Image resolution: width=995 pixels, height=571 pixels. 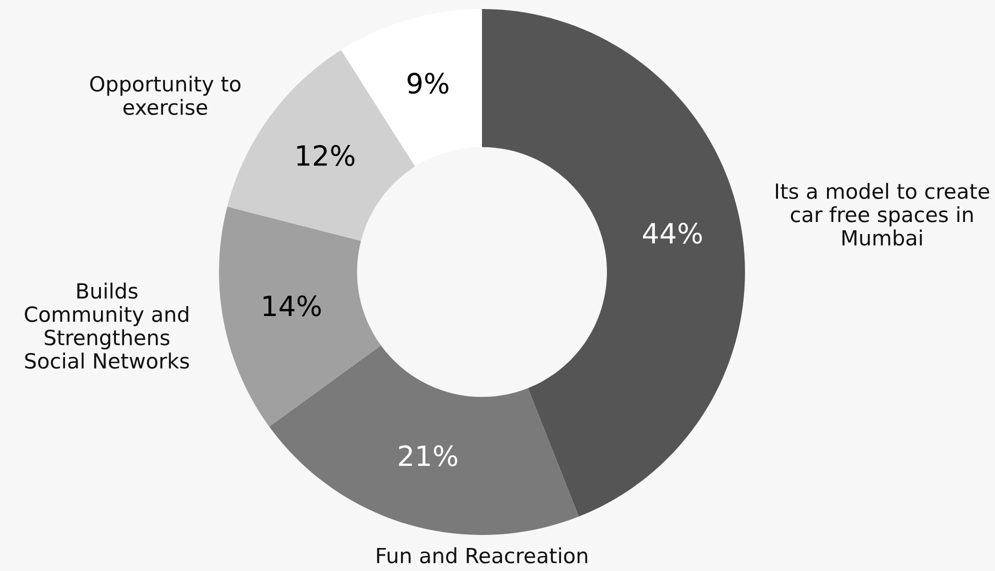 I want to click on data-label: 44%, so click(x=672, y=233).